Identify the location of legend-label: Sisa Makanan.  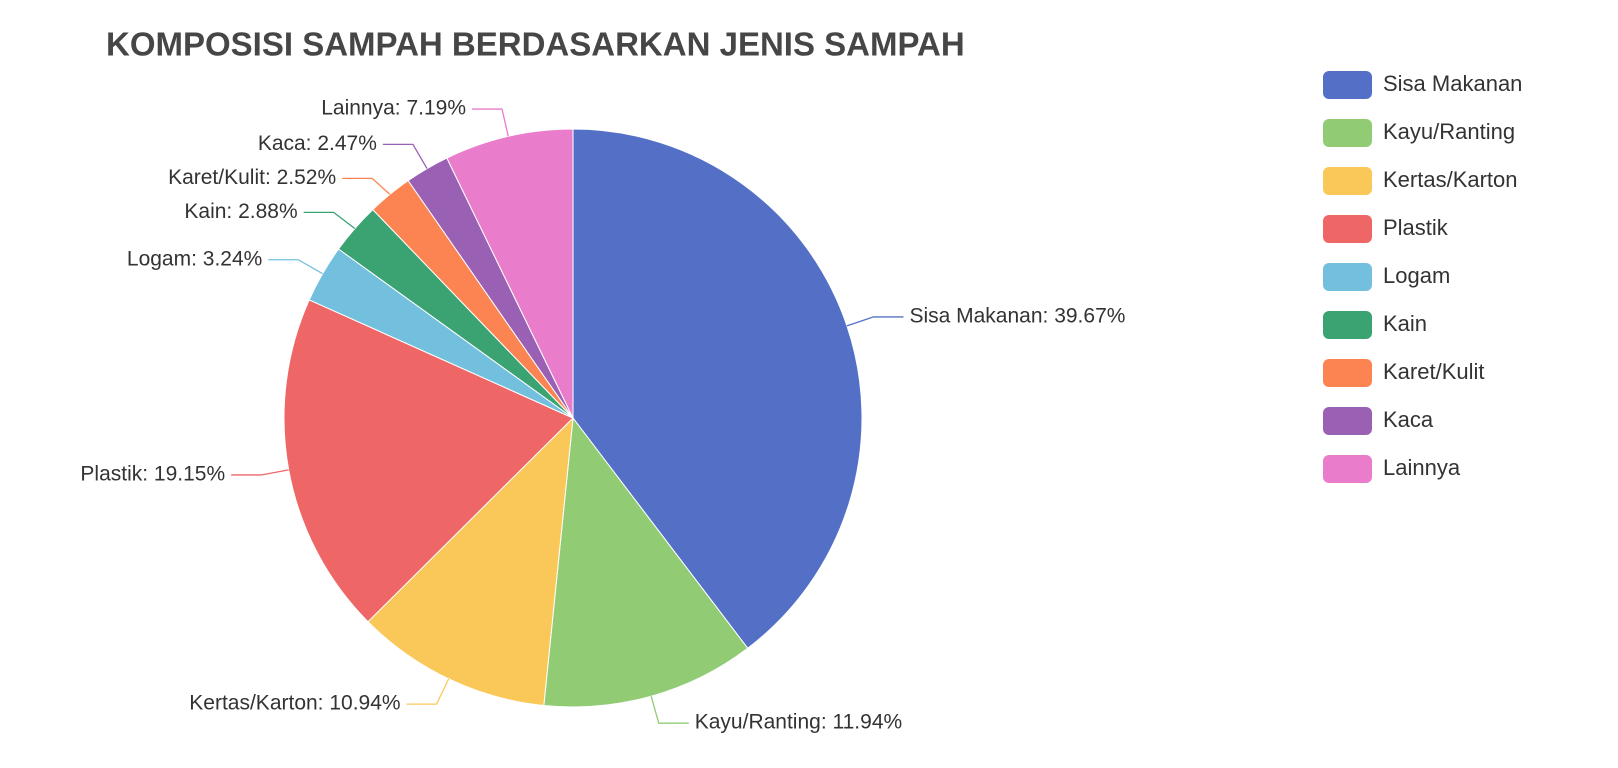
(1452, 83).